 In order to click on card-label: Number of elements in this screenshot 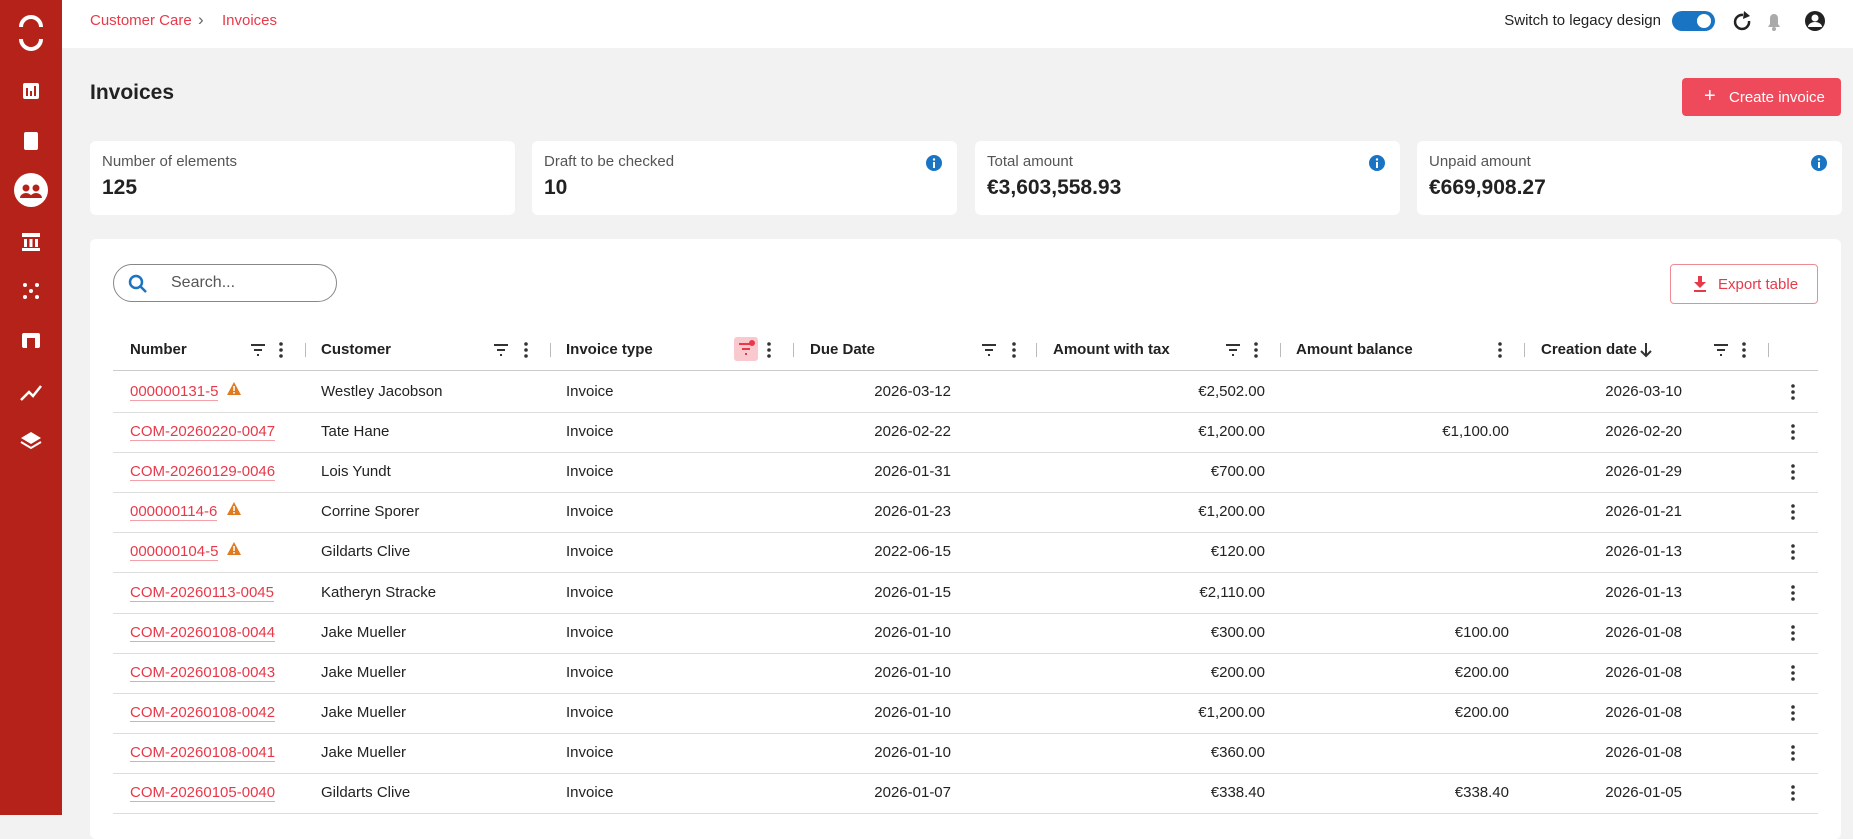, I will do `click(170, 161)`.